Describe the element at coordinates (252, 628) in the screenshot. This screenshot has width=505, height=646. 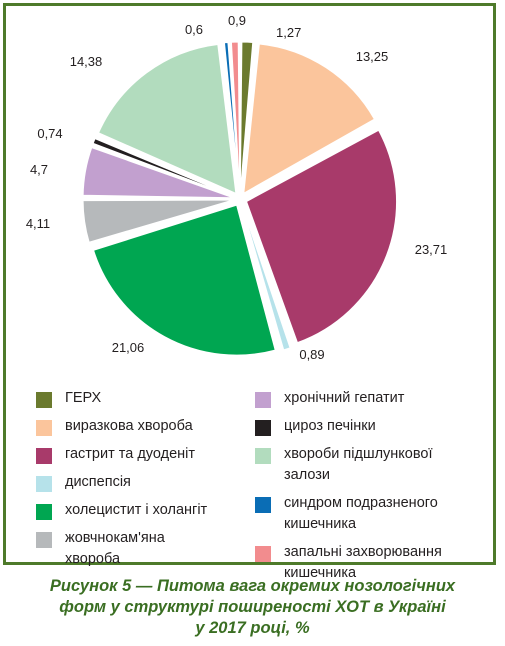
I see `caption-line-3: у 2017 році, %` at that location.